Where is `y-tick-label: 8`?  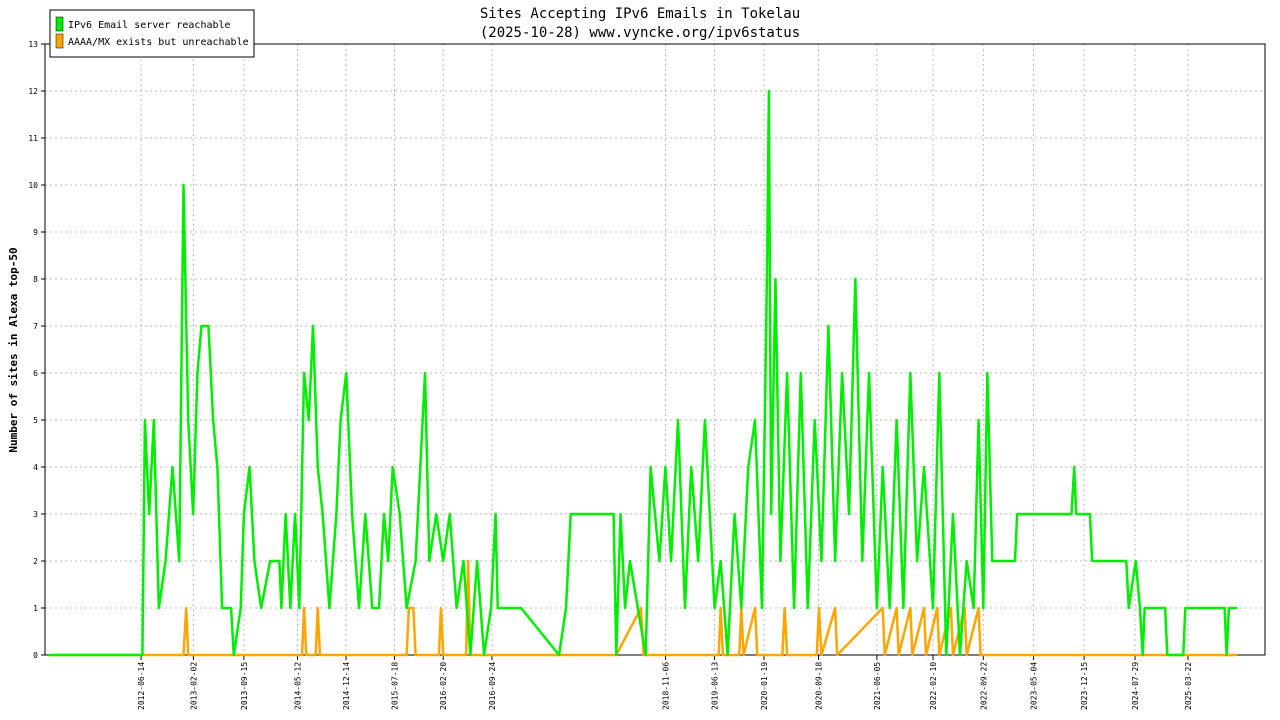 y-tick-label: 8 is located at coordinates (35, 279).